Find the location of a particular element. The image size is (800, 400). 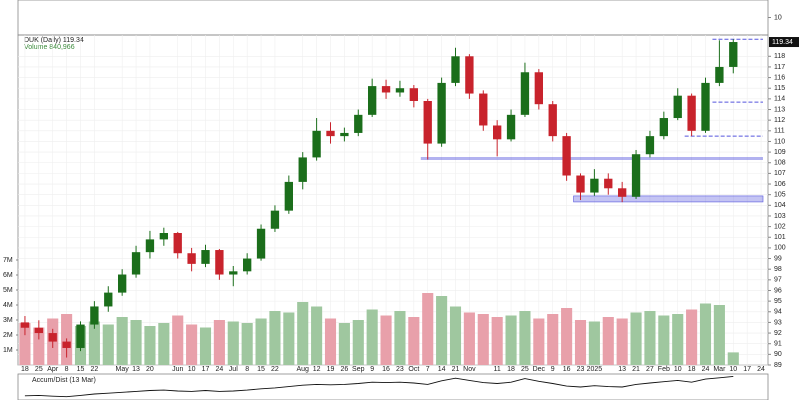

x-tick-label: 13 is located at coordinates (136, 369).